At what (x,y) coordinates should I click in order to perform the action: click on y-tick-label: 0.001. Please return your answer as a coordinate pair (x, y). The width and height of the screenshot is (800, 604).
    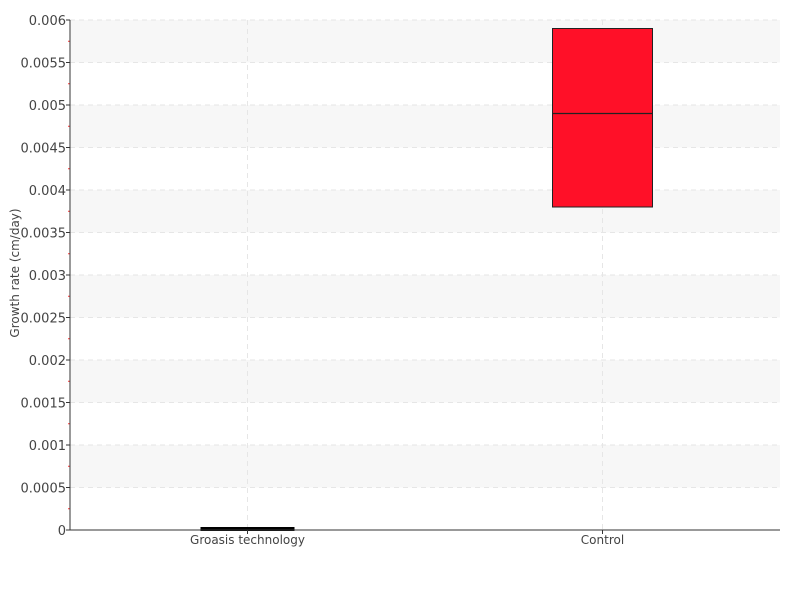
    Looking at the image, I should click on (47, 446).